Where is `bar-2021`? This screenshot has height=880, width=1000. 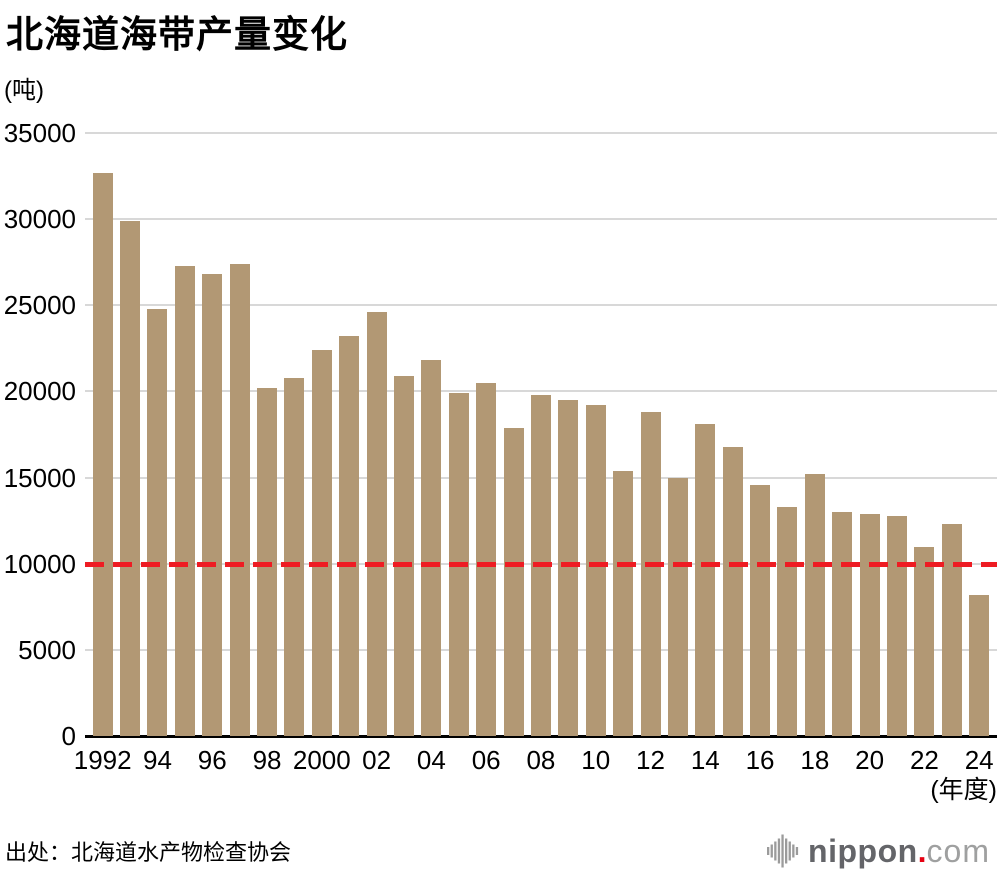 bar-2021 is located at coordinates (897, 625).